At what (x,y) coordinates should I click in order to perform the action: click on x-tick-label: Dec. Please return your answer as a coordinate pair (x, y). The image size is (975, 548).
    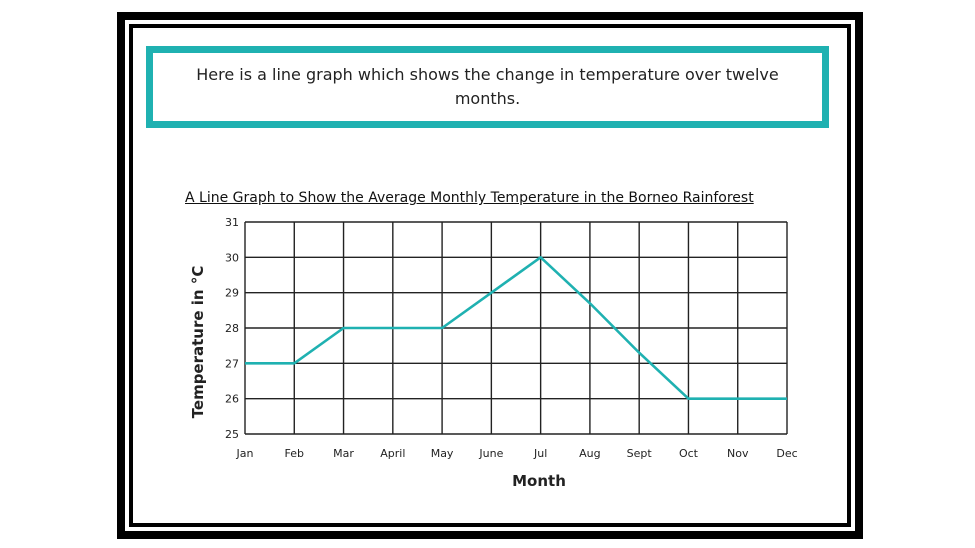
    Looking at the image, I should click on (786, 453).